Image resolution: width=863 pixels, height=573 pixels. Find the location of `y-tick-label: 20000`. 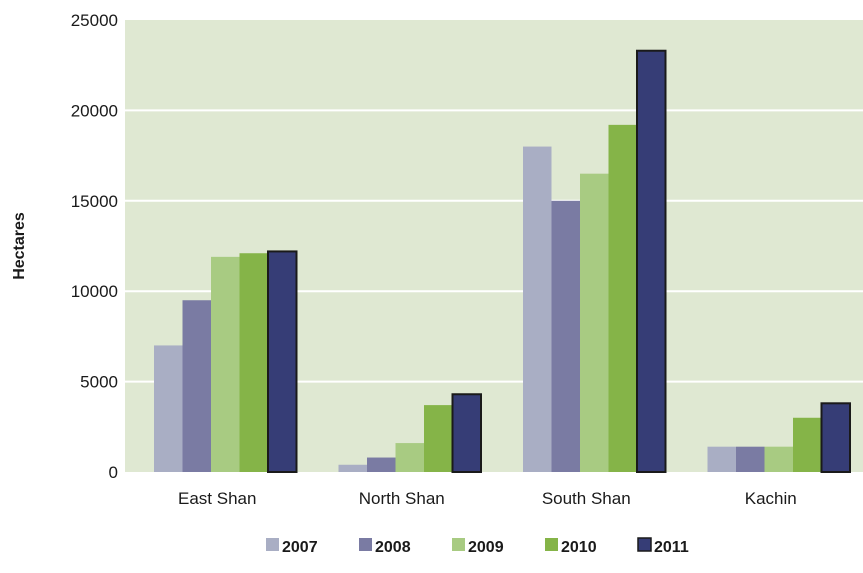

y-tick-label: 20000 is located at coordinates (94, 110).